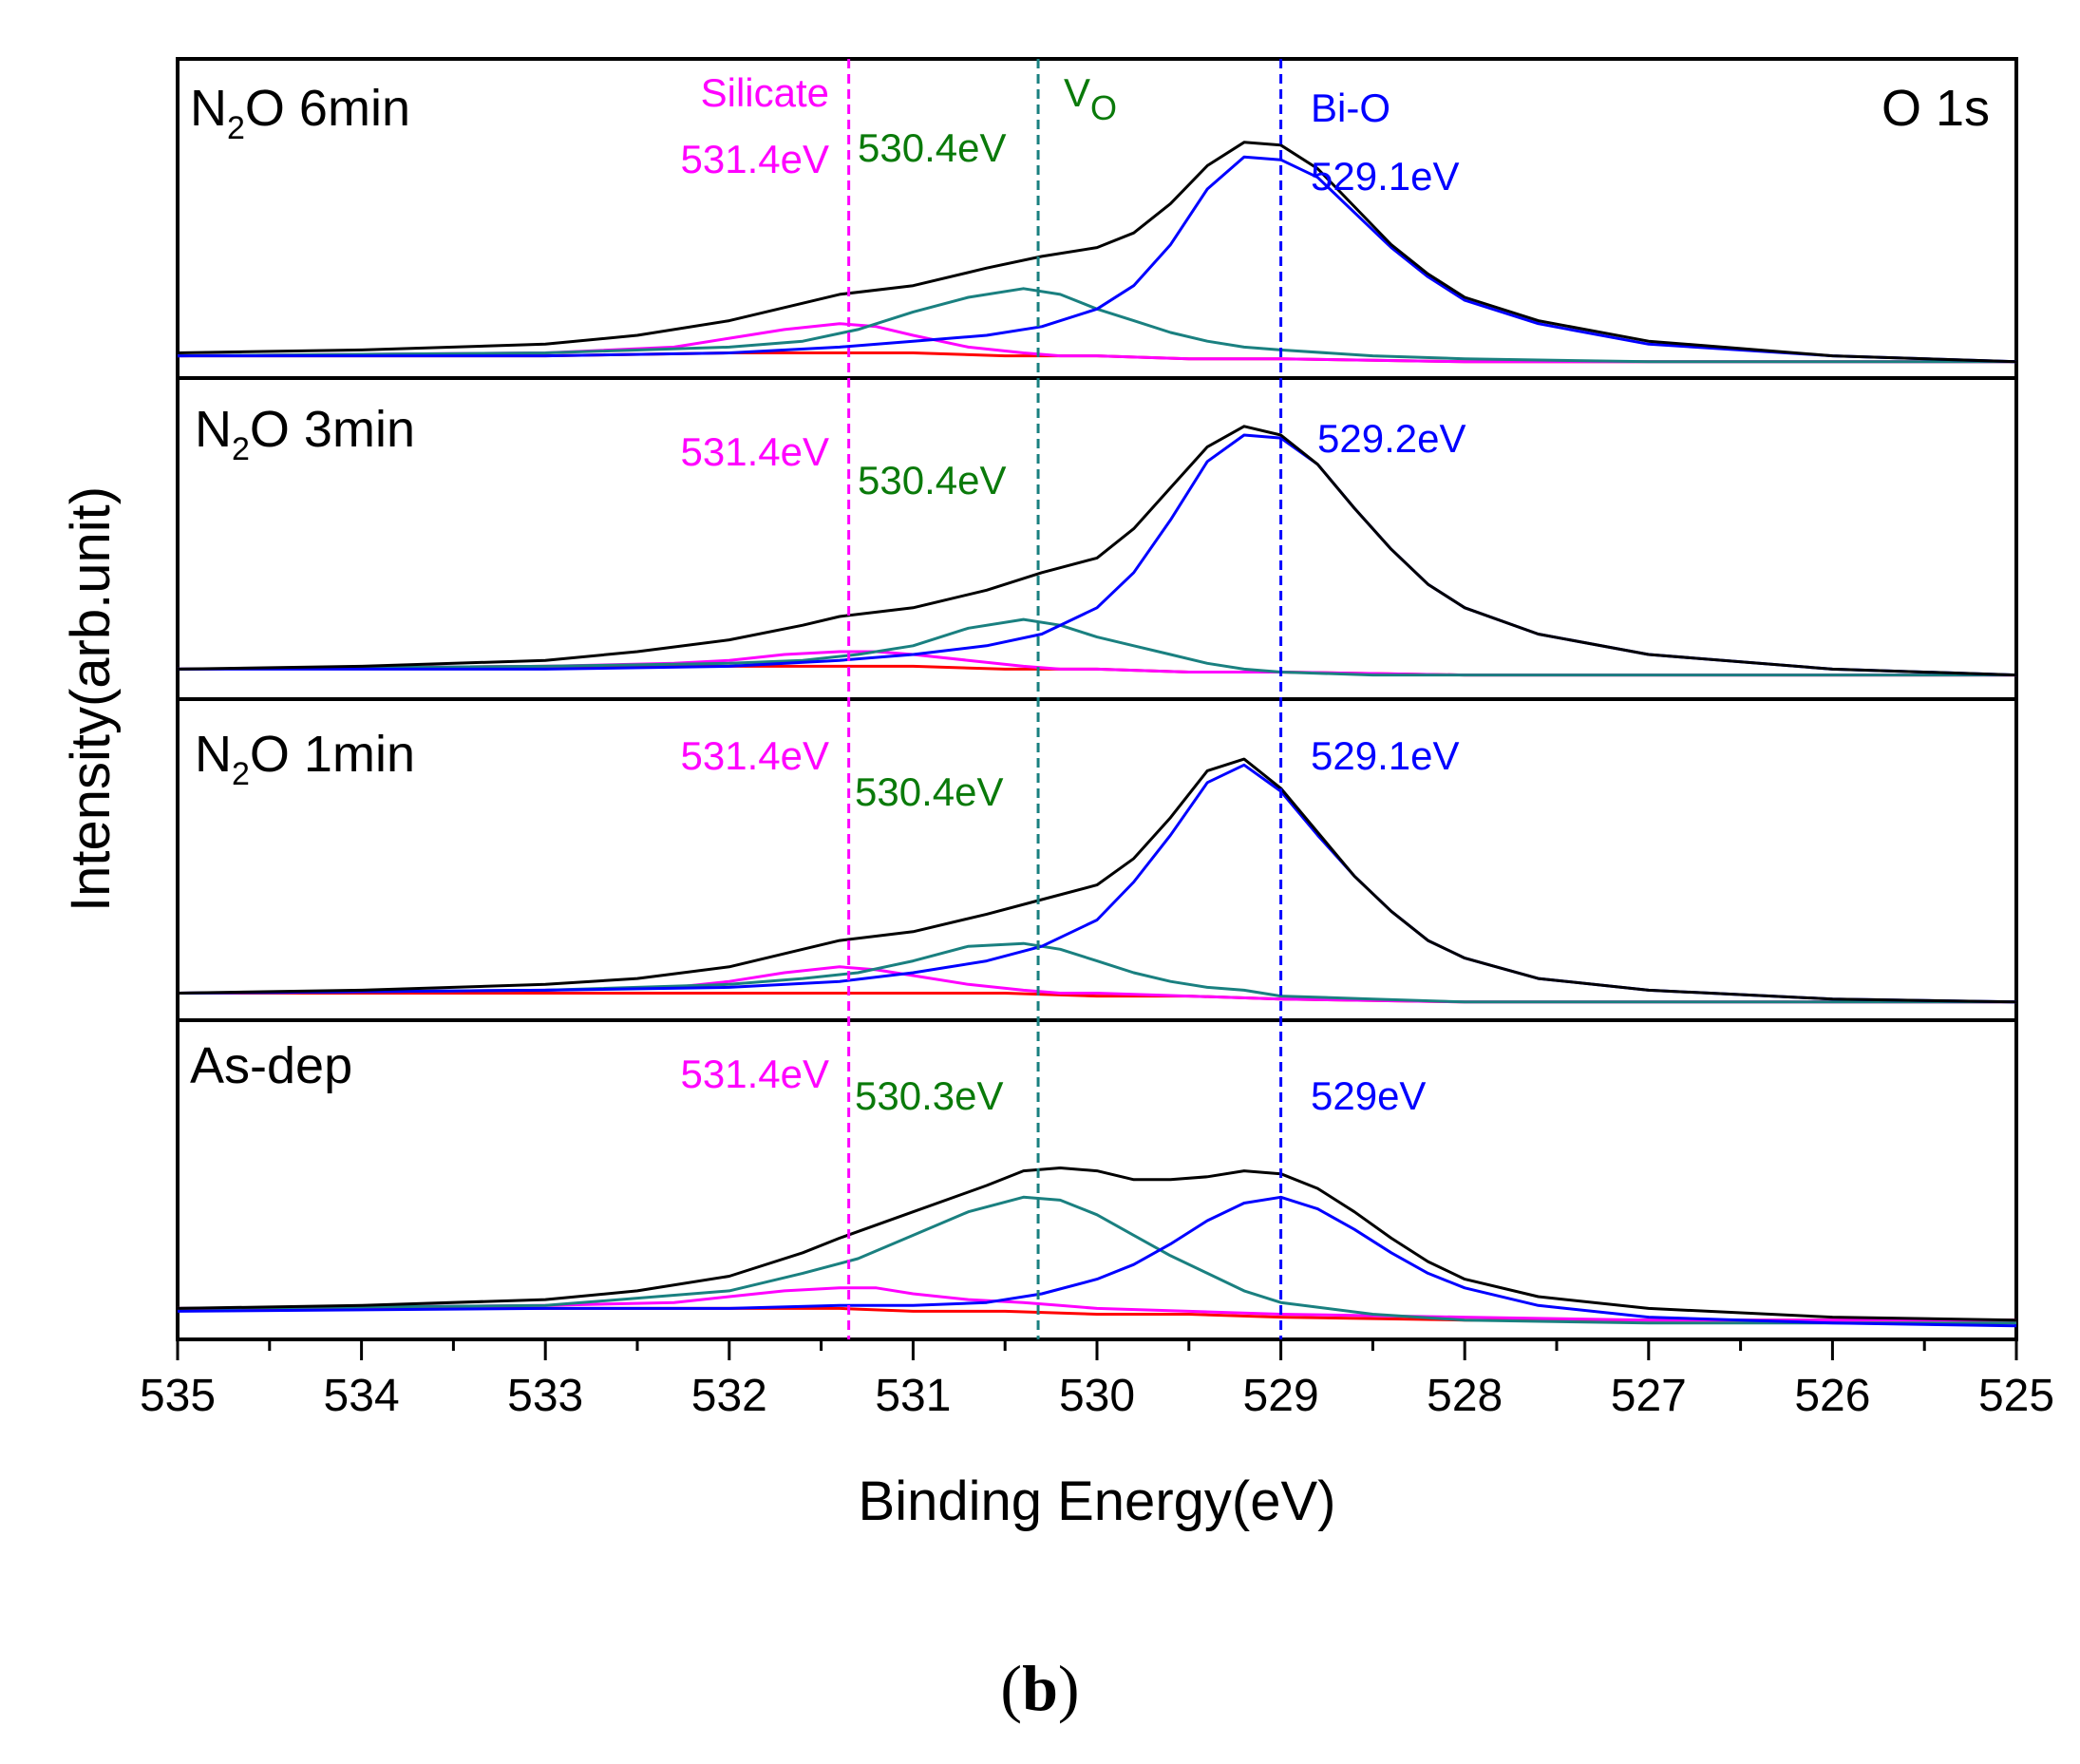  What do you see at coordinates (271, 1065) in the screenshot?
I see `panel-label-as-dep: As-dep` at bounding box center [271, 1065].